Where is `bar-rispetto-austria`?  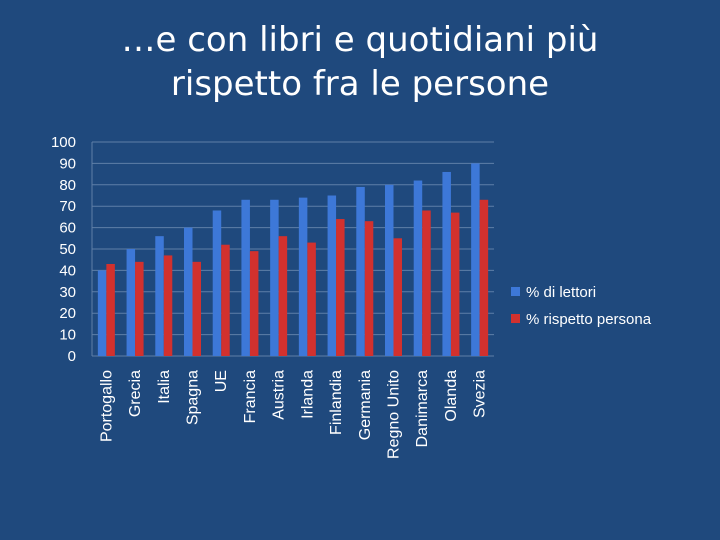 bar-rispetto-austria is located at coordinates (283, 296).